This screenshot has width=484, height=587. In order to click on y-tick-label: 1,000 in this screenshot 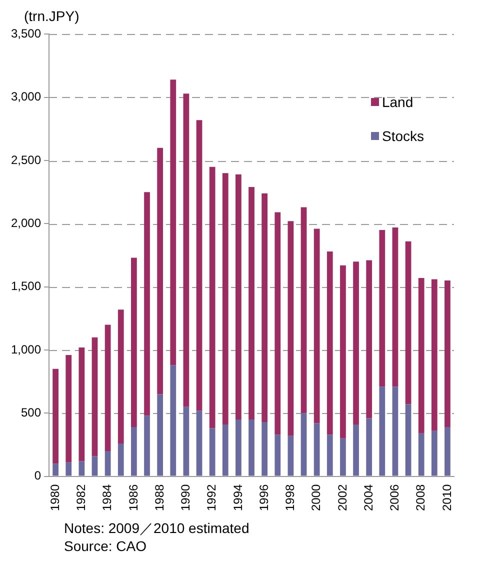, I will do `click(26, 349)`.